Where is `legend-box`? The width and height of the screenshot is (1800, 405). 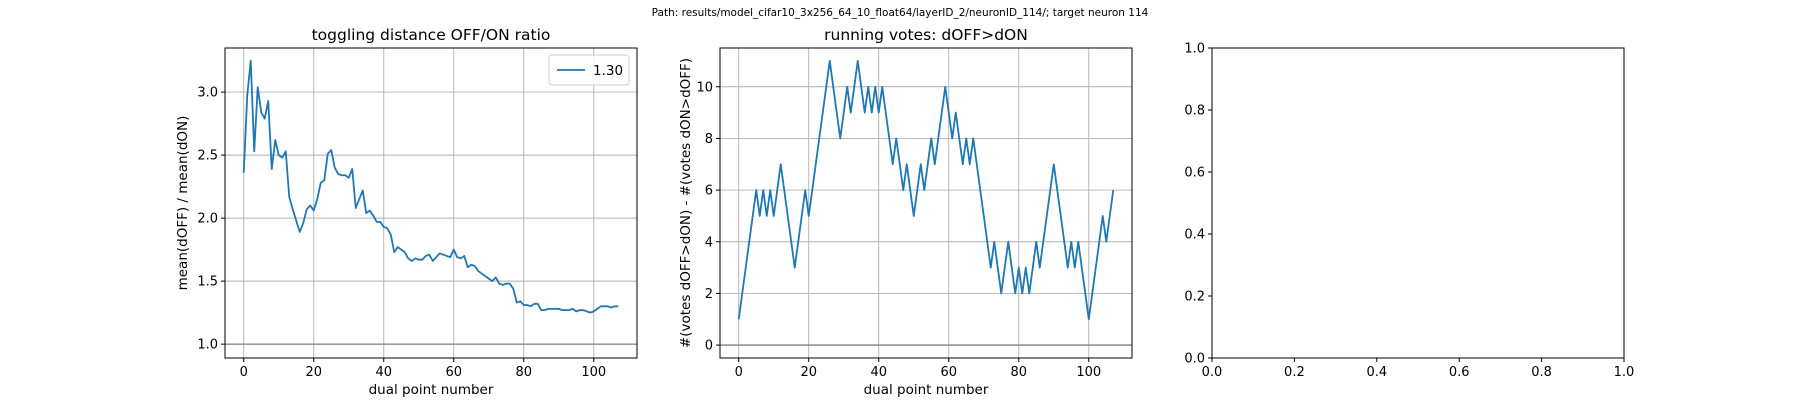
legend-box is located at coordinates (589, 70).